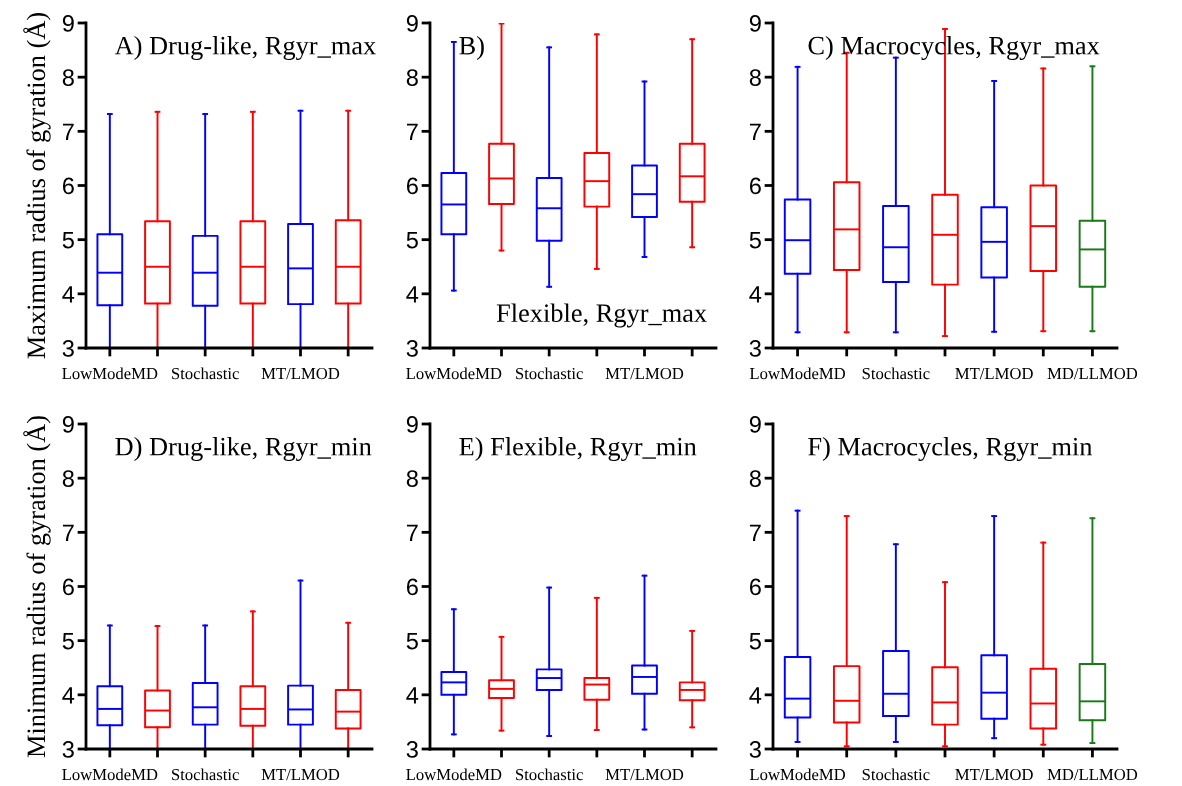 The width and height of the screenshot is (1182, 786). I want to click on chart-title: D) Drug-like, Rgyr_min, so click(243, 449).